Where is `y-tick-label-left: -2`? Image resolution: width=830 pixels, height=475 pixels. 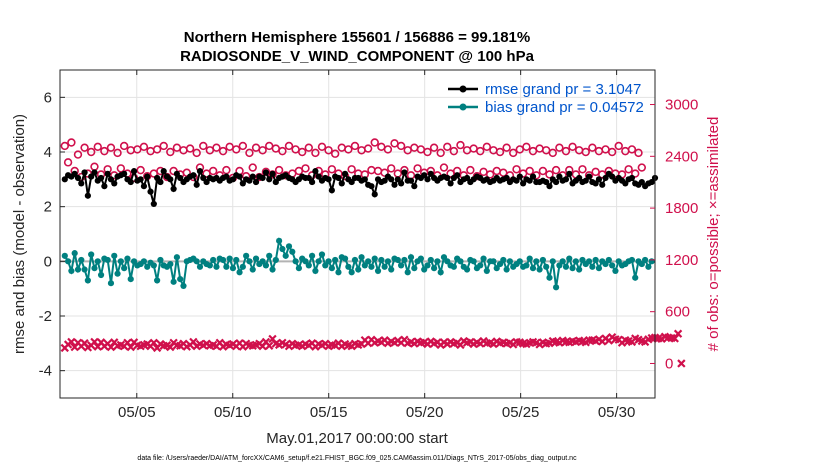
y-tick-label-left: -2 is located at coordinates (45, 316).